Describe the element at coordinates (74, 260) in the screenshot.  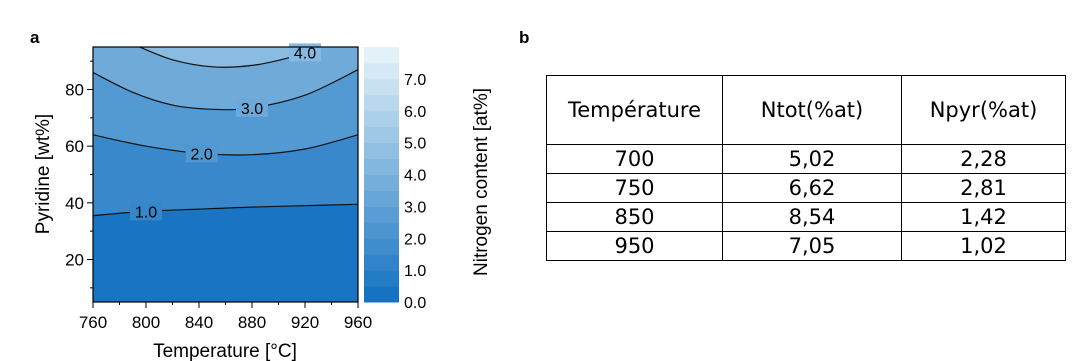
I see `y-tick-label: 20` at that location.